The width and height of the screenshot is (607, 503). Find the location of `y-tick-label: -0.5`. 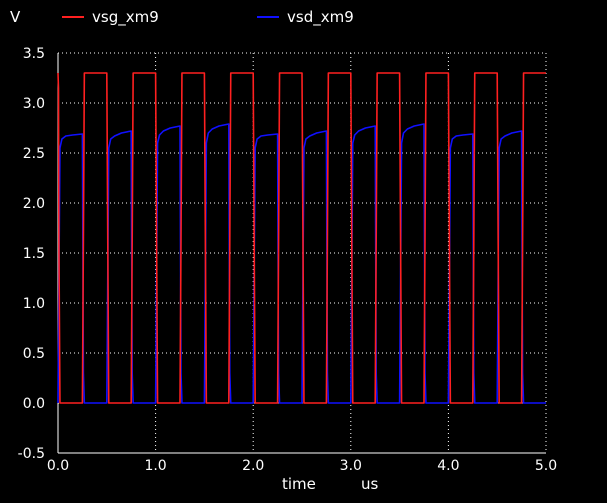

y-tick-label: -0.5 is located at coordinates (31, 454).